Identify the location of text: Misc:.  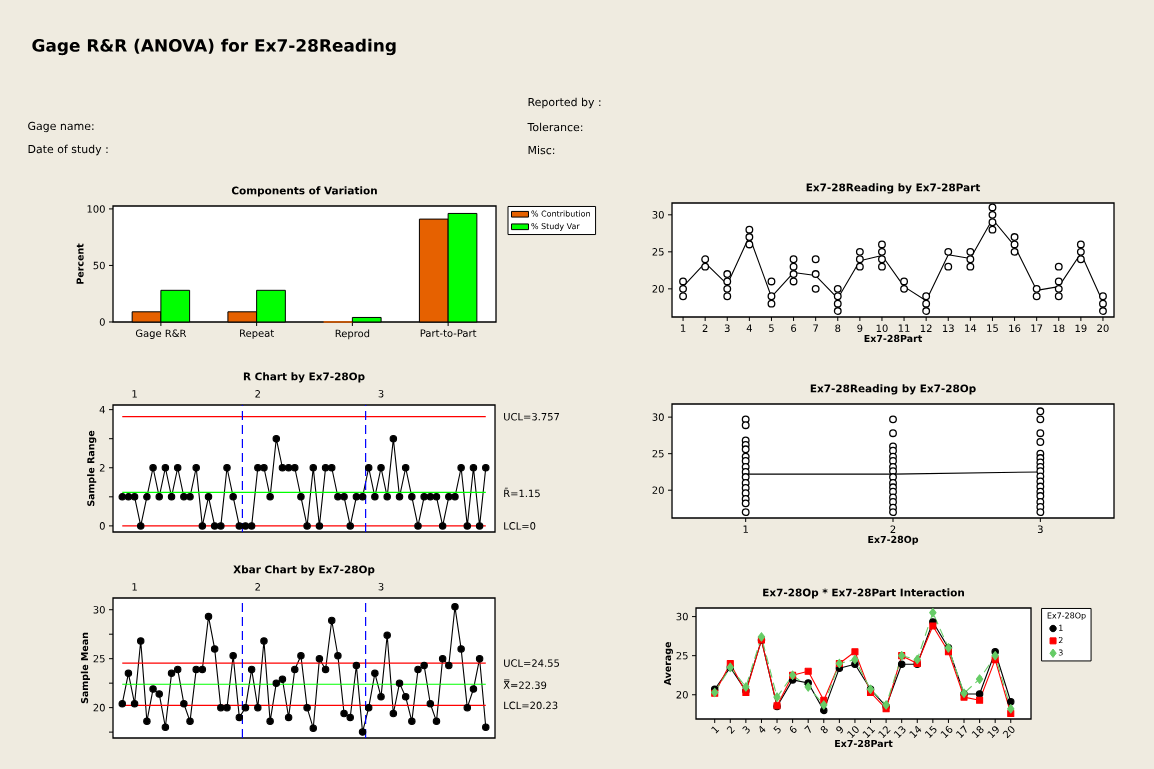
(541, 150).